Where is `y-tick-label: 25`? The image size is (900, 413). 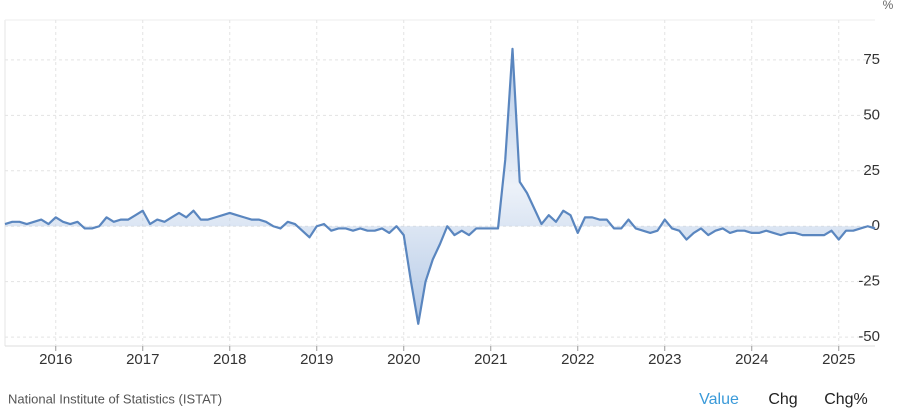 y-tick-label: 25 is located at coordinates (871, 170).